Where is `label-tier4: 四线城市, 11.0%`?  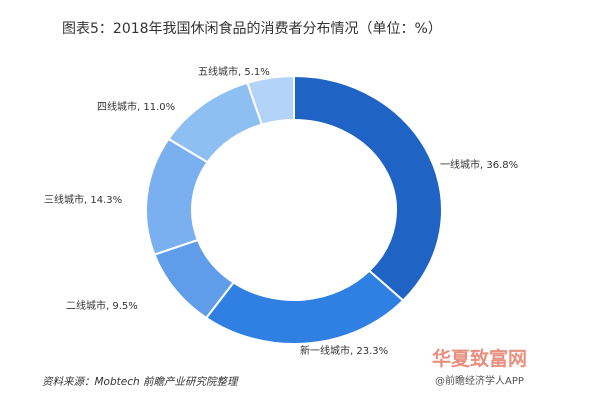 label-tier4: 四线城市, 11.0% is located at coordinates (136, 107).